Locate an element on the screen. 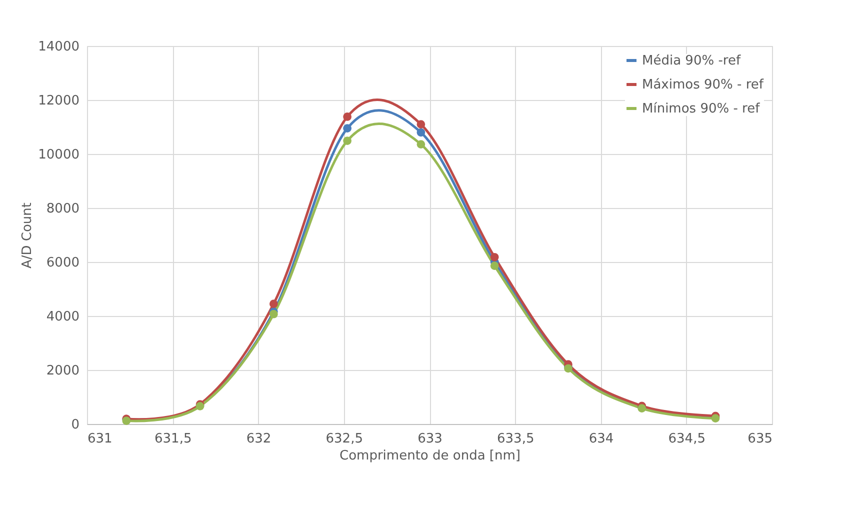 The image size is (846, 508). y-tick-label: 12000 is located at coordinates (59, 101).